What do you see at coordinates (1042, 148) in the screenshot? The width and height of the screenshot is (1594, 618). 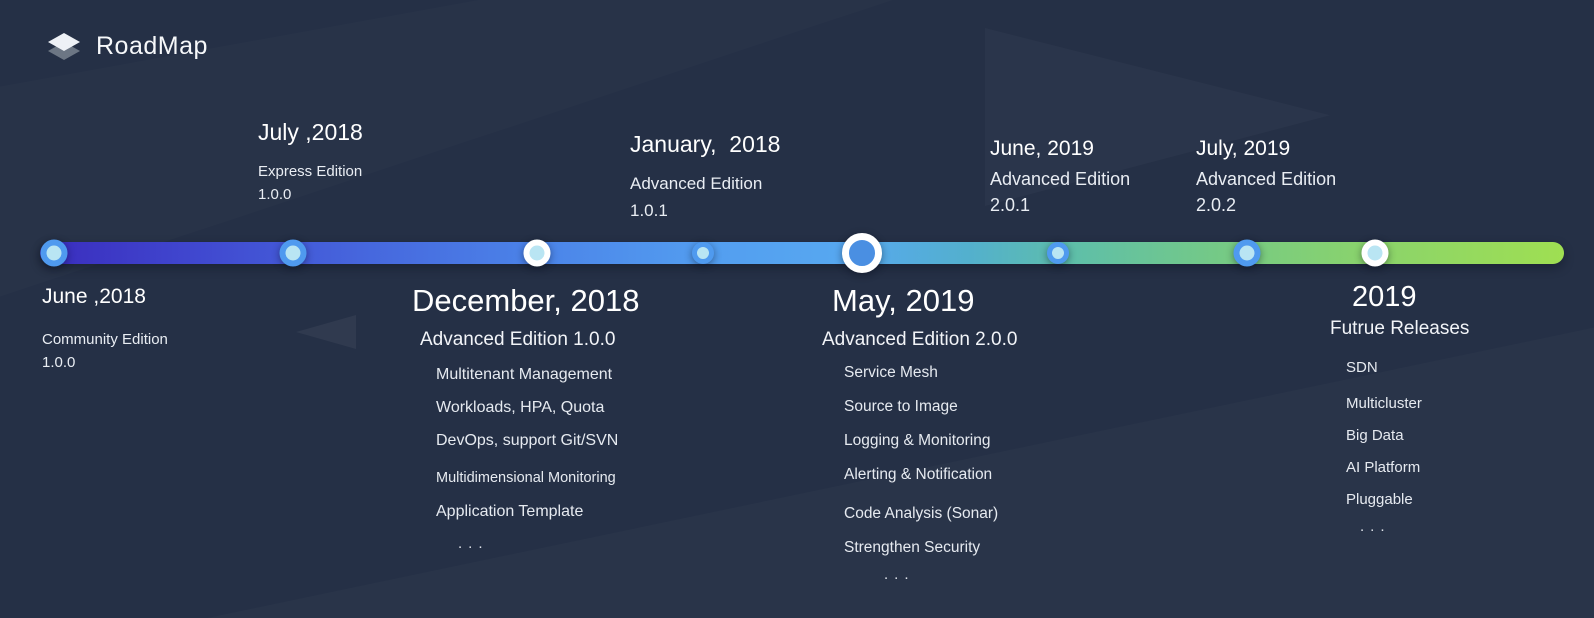 I see `milestone-date: June, 2019` at bounding box center [1042, 148].